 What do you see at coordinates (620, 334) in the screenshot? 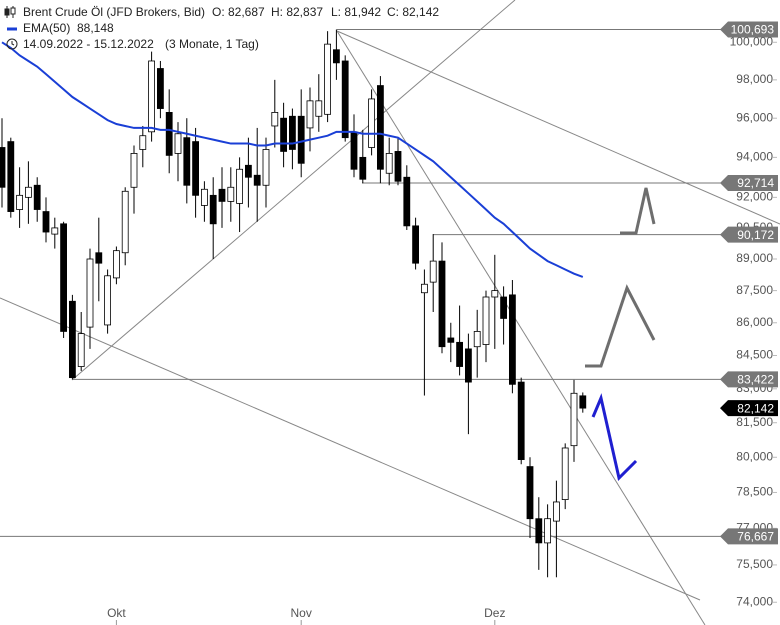
I see `projections` at bounding box center [620, 334].